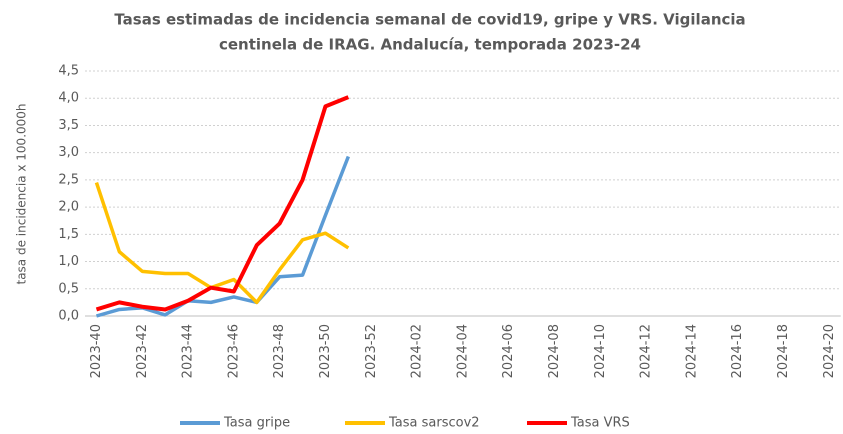 This screenshot has width=843, height=434. What do you see at coordinates (600, 423) in the screenshot?
I see `legend-label: Tasa VRS` at bounding box center [600, 423].